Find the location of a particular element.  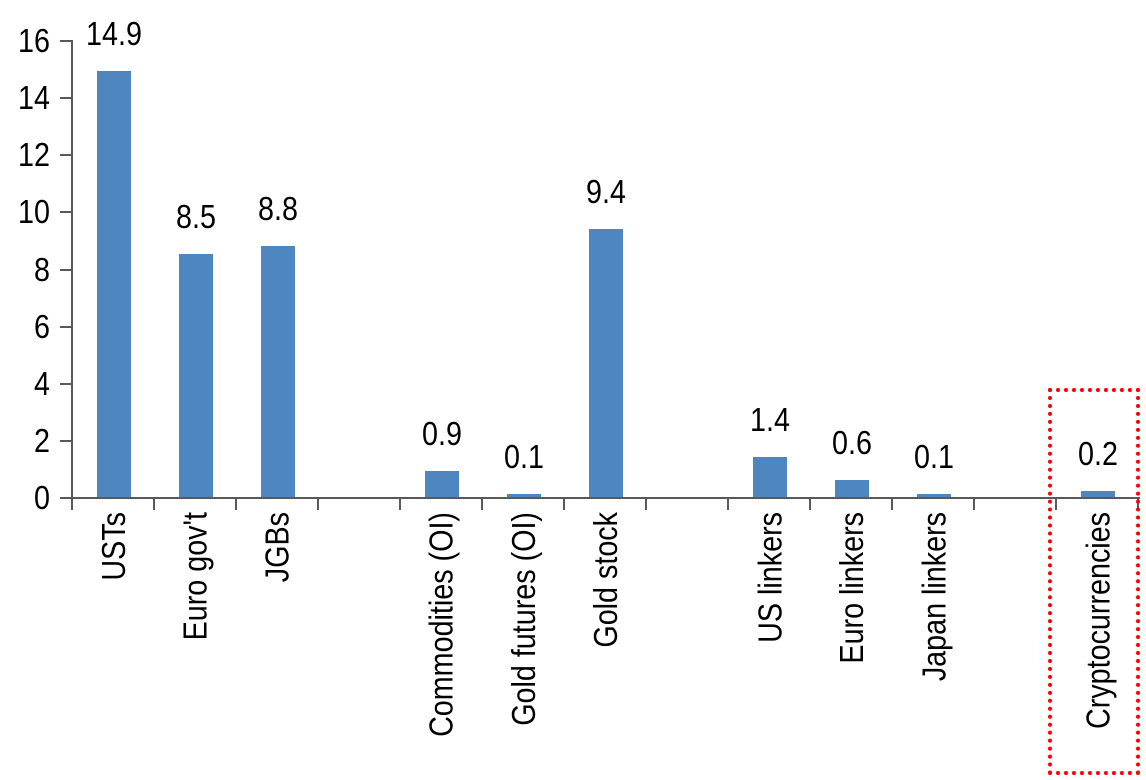

y-axis-tick-label: 6 is located at coordinates (42, 326).